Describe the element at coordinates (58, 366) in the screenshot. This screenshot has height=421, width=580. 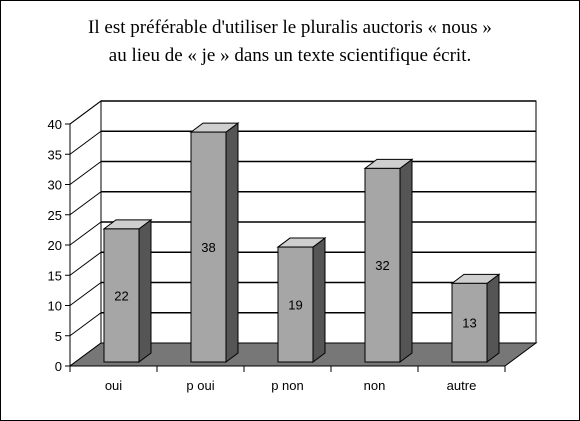
I see `y-tick-label: 0` at that location.